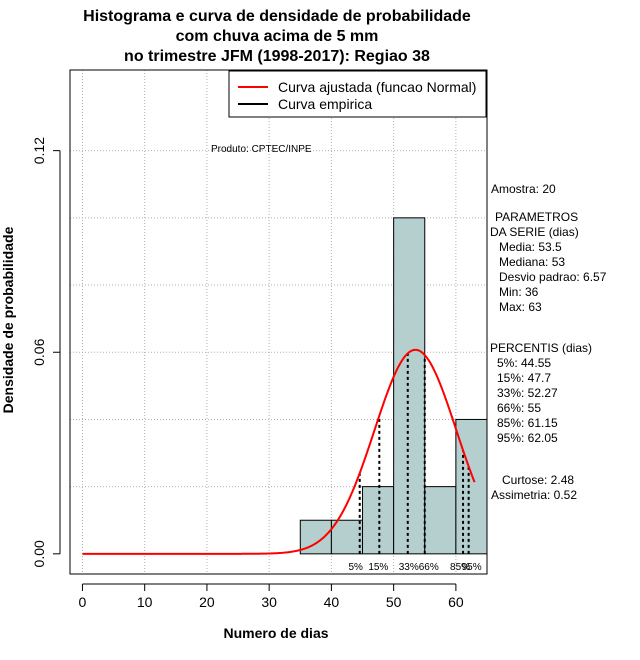  Describe the element at coordinates (519, 408) in the screenshot. I see `perc-66: 66%: 55` at that location.